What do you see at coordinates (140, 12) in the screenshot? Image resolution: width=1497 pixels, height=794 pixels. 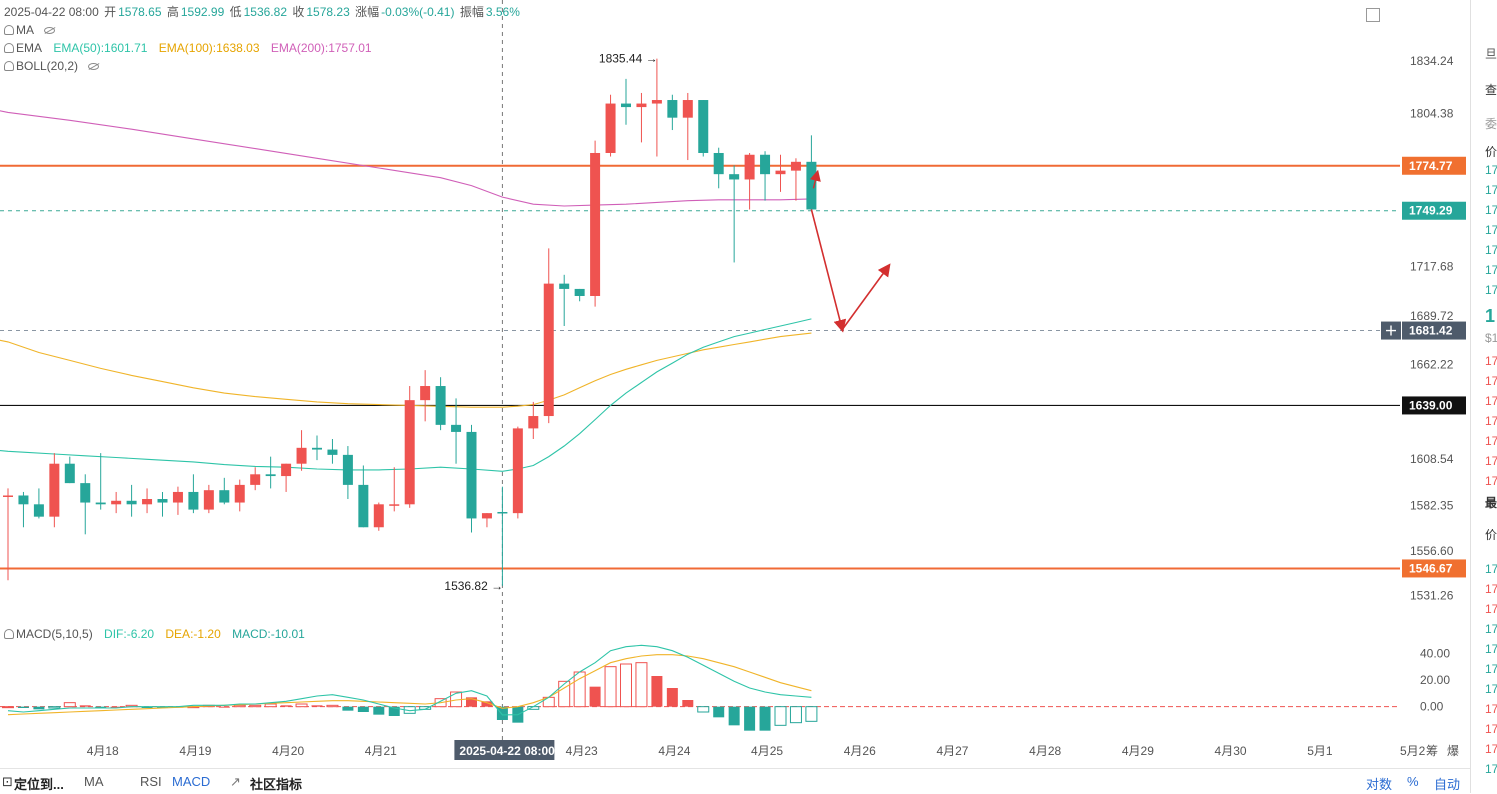 I see `open-value: 1578.65` at bounding box center [140, 12].